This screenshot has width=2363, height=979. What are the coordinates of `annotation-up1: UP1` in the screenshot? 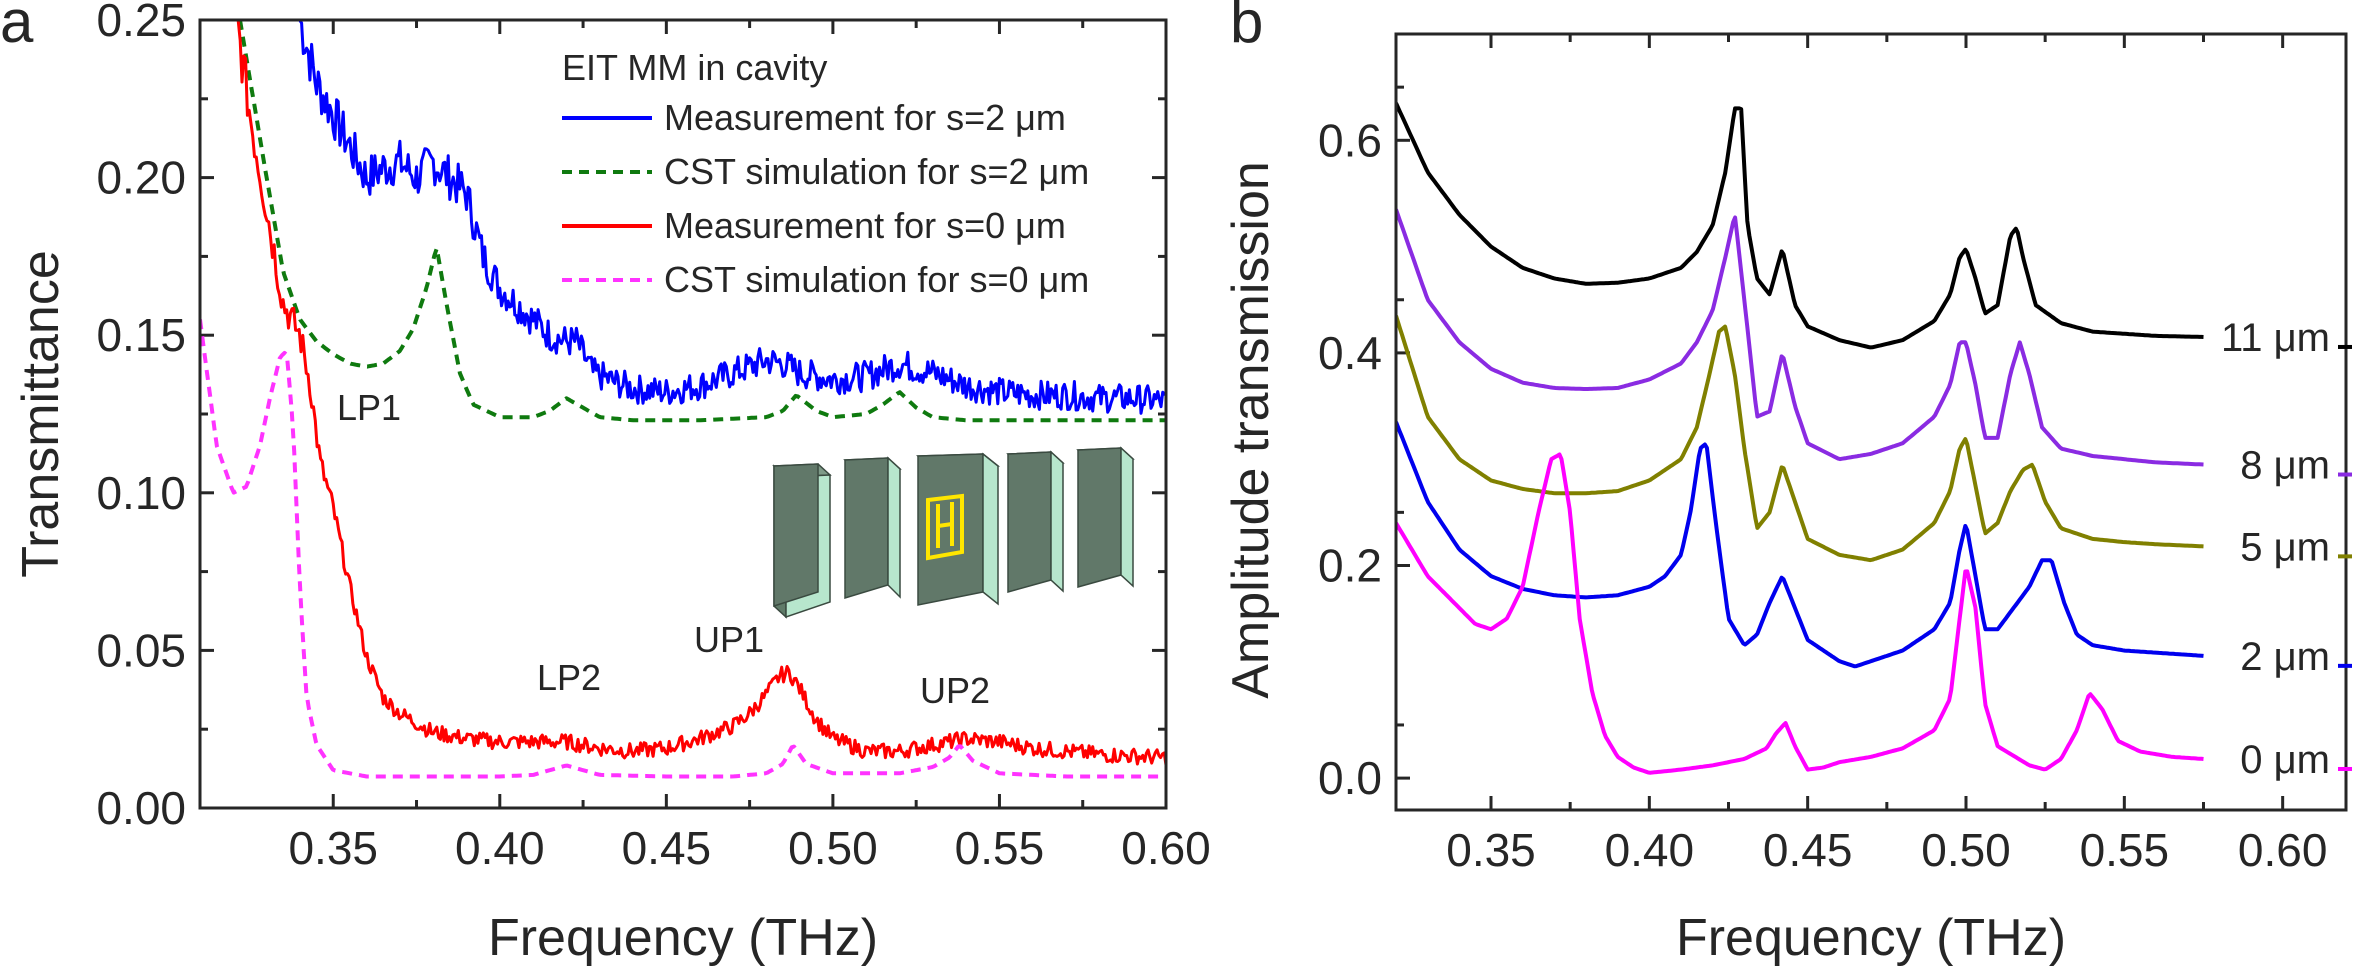 It's located at (729, 639).